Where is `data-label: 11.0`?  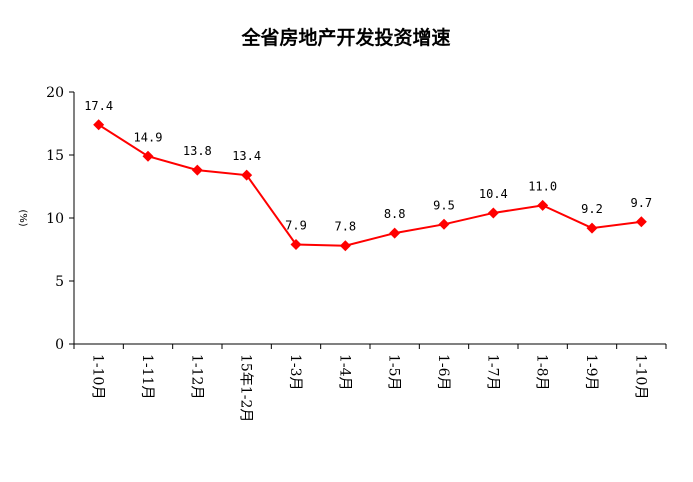
data-label: 11.0 is located at coordinates (542, 186).